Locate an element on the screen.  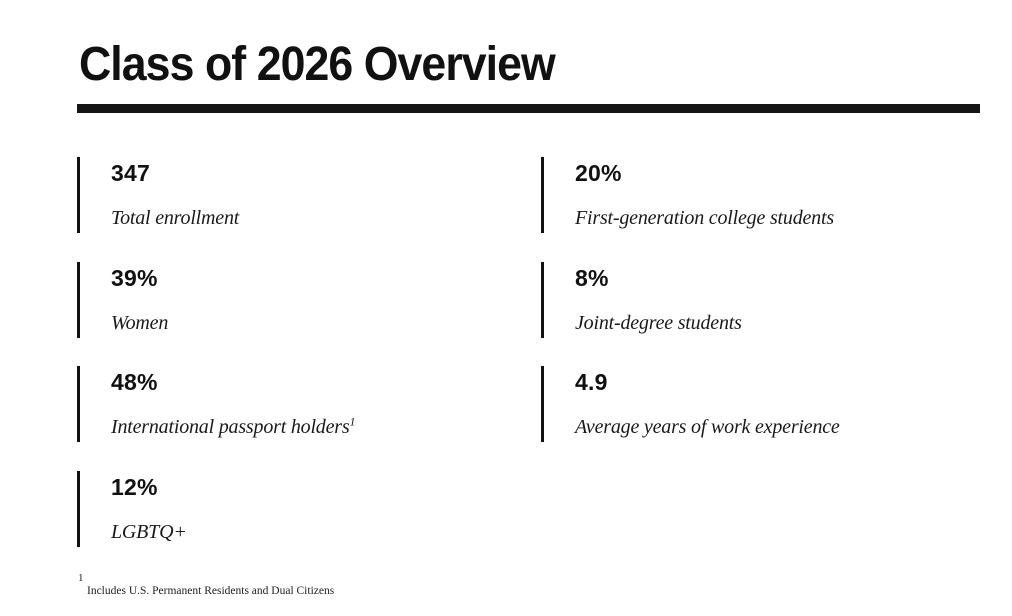
title-divider-rule is located at coordinates (528, 108).